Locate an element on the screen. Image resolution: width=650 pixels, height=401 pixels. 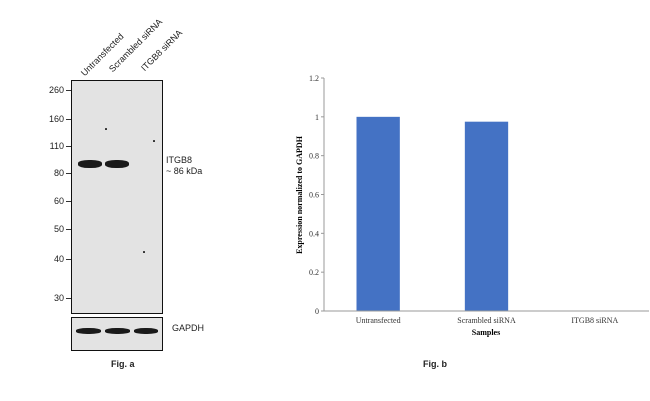
mw-marker-40: 40 is located at coordinates (58, 259).